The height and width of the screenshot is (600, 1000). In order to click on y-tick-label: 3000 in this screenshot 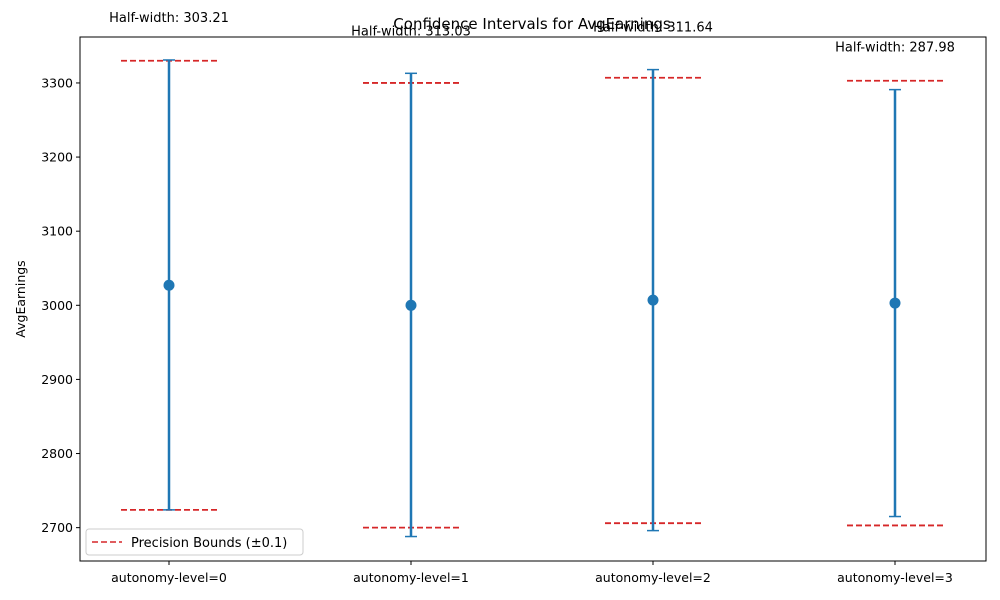, I will do `click(57, 305)`.